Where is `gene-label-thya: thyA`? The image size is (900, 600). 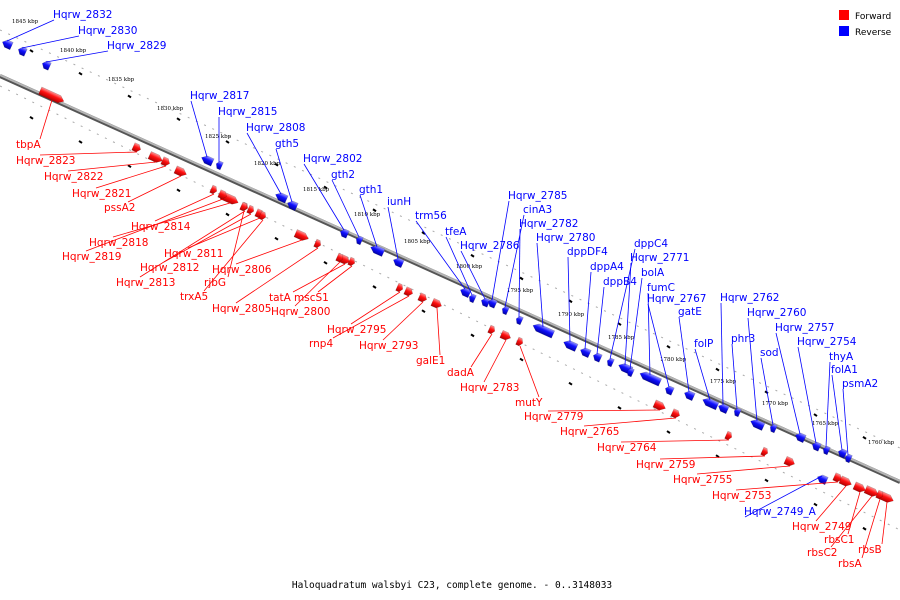
gene-label-thya: thyA is located at coordinates (841, 357).